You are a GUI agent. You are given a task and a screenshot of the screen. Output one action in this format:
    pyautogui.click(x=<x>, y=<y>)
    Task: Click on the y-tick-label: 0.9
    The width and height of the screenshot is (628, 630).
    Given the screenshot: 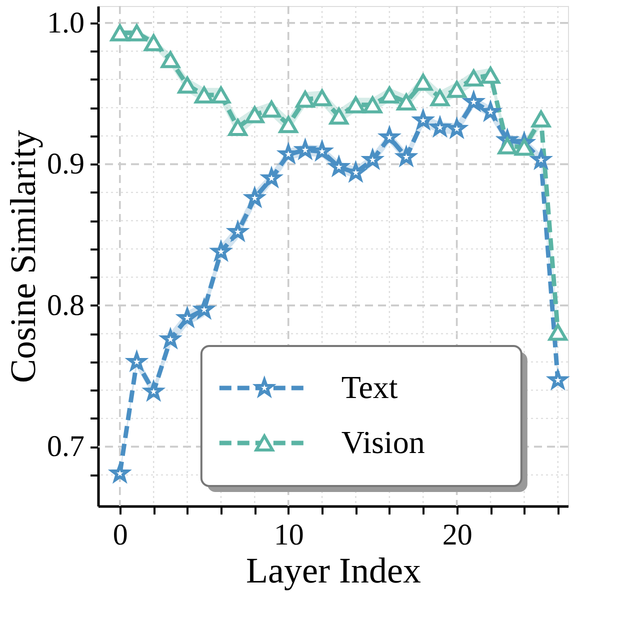 What is the action you would take?
    pyautogui.click(x=65, y=164)
    